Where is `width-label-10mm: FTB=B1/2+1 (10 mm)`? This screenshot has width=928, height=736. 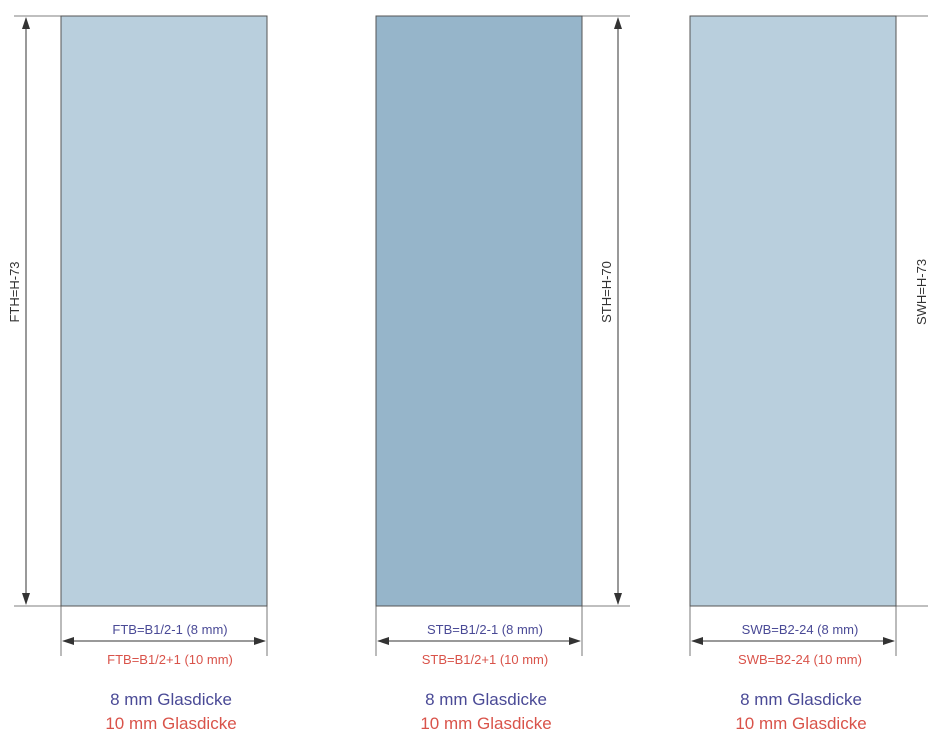
width-label-10mm: FTB=B1/2+1 (10 mm) is located at coordinates (170, 659).